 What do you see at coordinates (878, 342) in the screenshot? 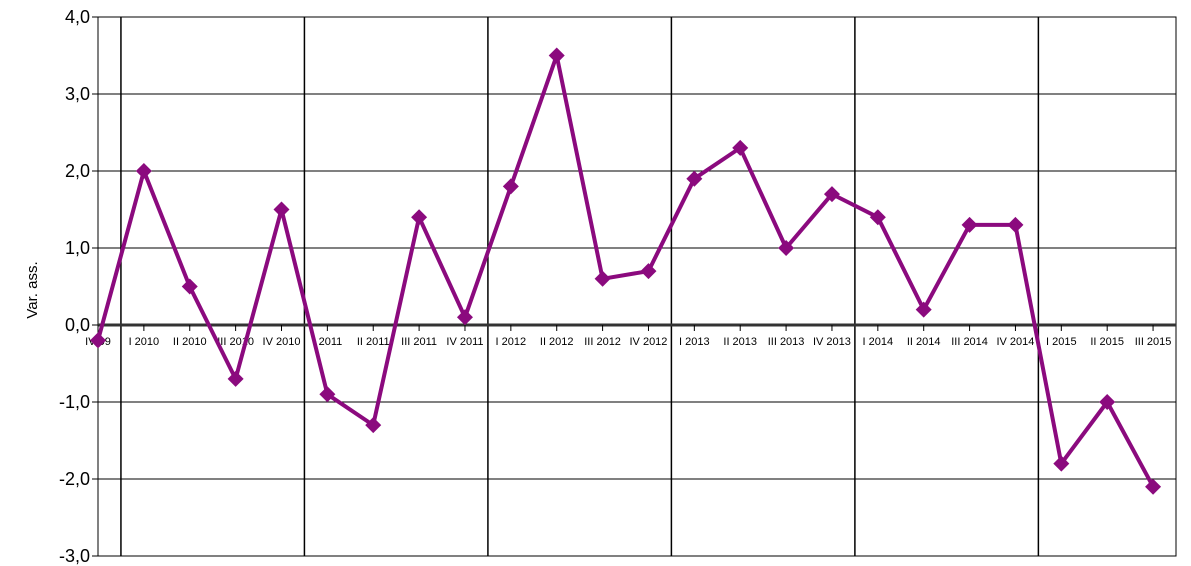
I see `x-tick-label: I 2014` at bounding box center [878, 342].